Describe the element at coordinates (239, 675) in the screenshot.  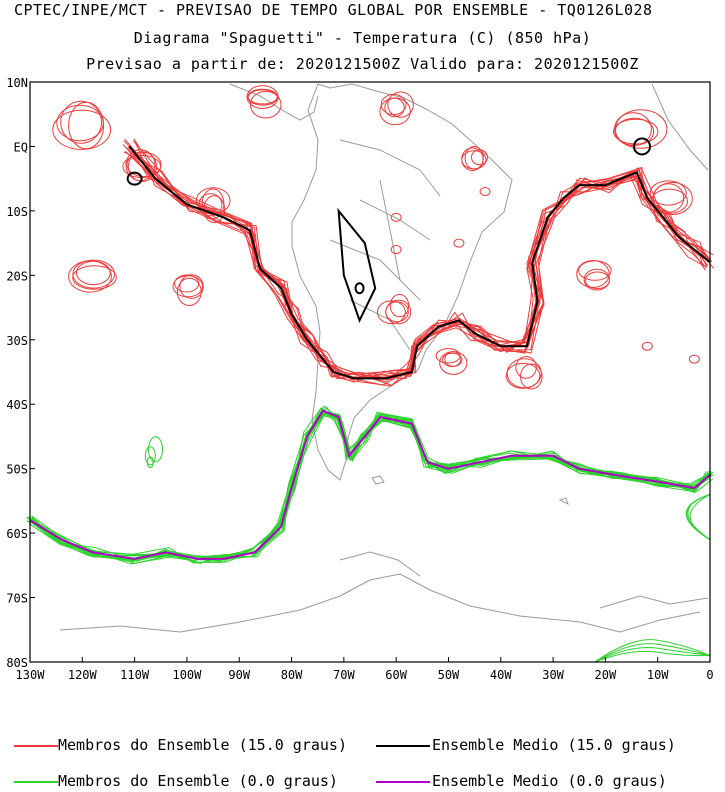
I see `x-tick-label: 90W` at that location.